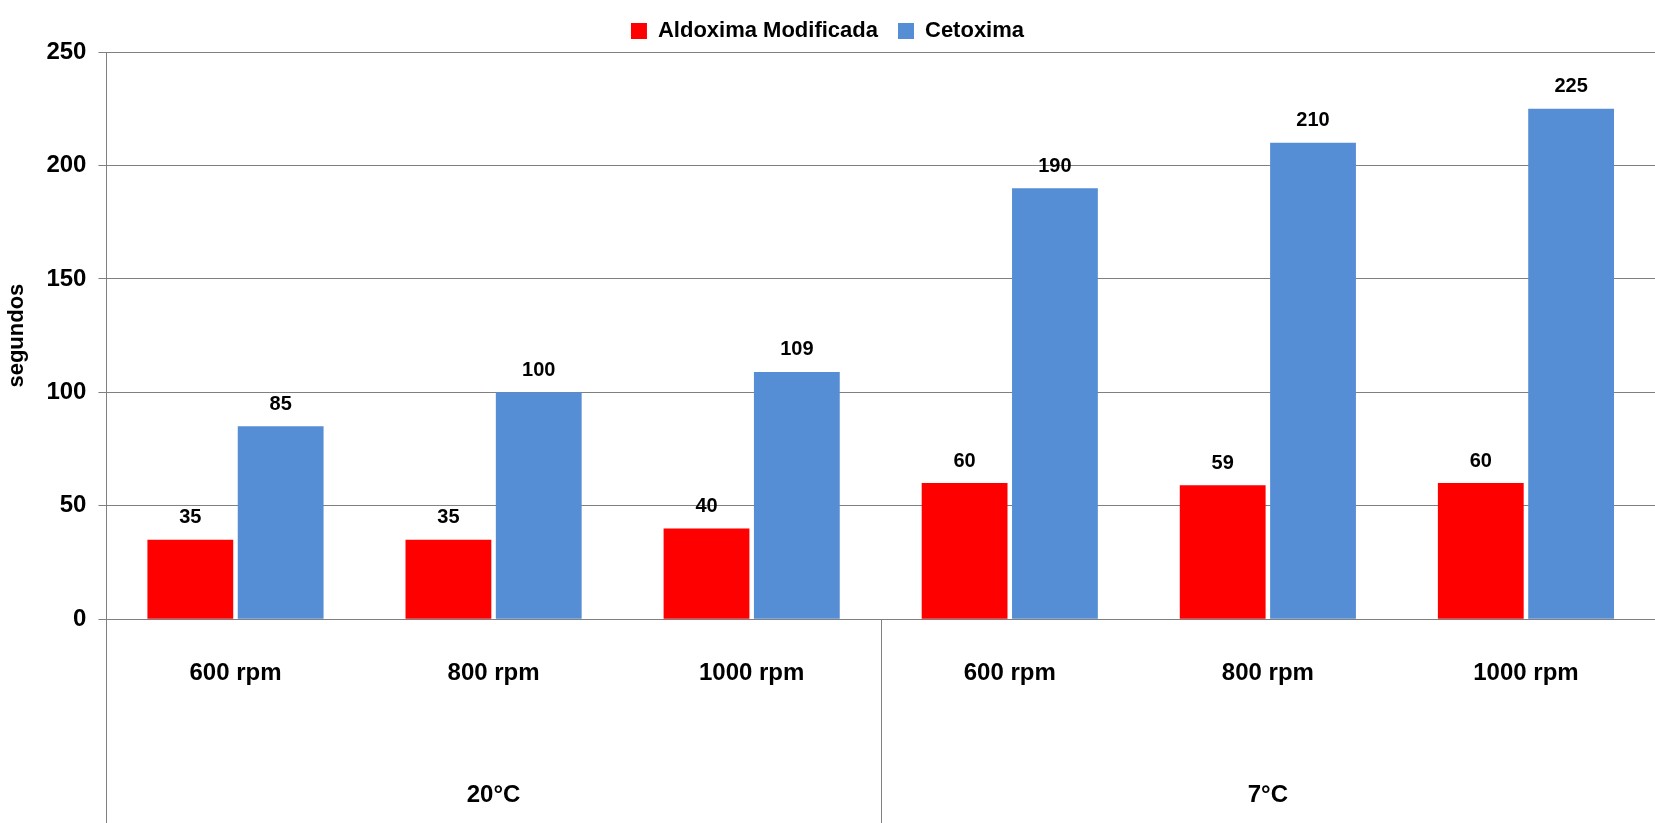 The height and width of the screenshot is (823, 1655). Describe the element at coordinates (975, 30) in the screenshot. I see `legend-label: Cetoxima` at that location.